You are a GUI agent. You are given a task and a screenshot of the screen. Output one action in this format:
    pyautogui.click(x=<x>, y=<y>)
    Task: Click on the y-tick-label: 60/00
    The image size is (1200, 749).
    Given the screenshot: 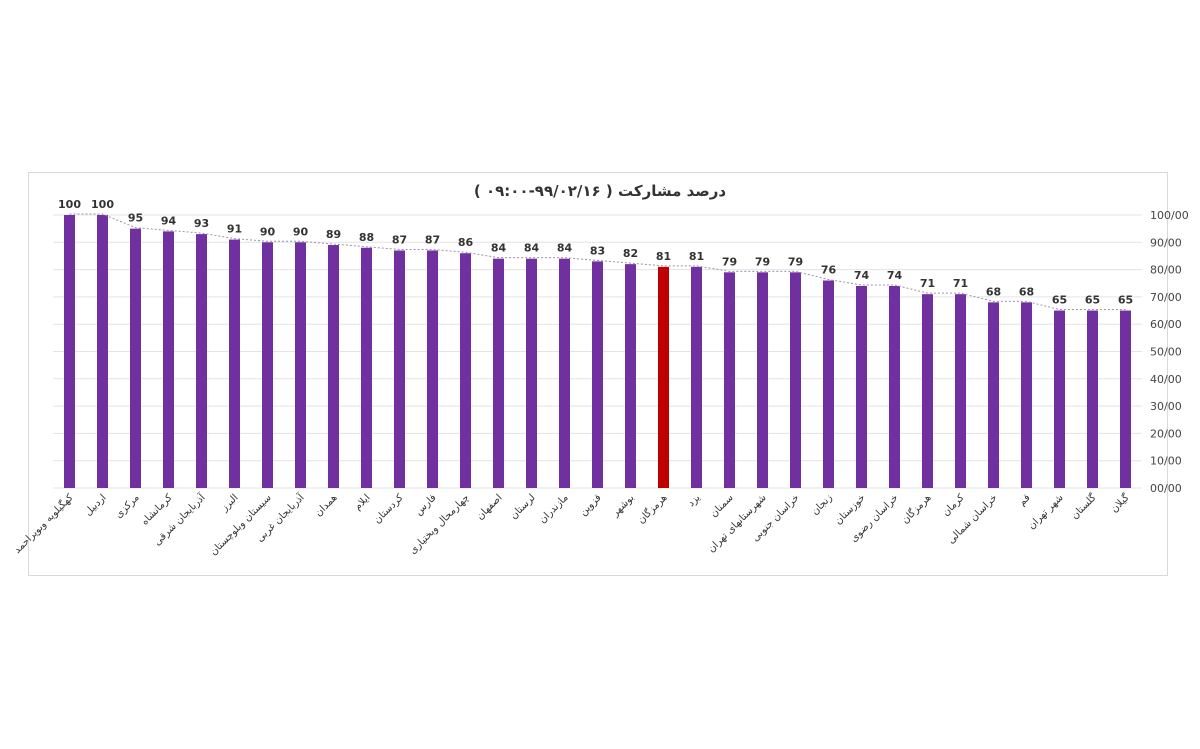 What is the action you would take?
    pyautogui.click(x=1166, y=324)
    